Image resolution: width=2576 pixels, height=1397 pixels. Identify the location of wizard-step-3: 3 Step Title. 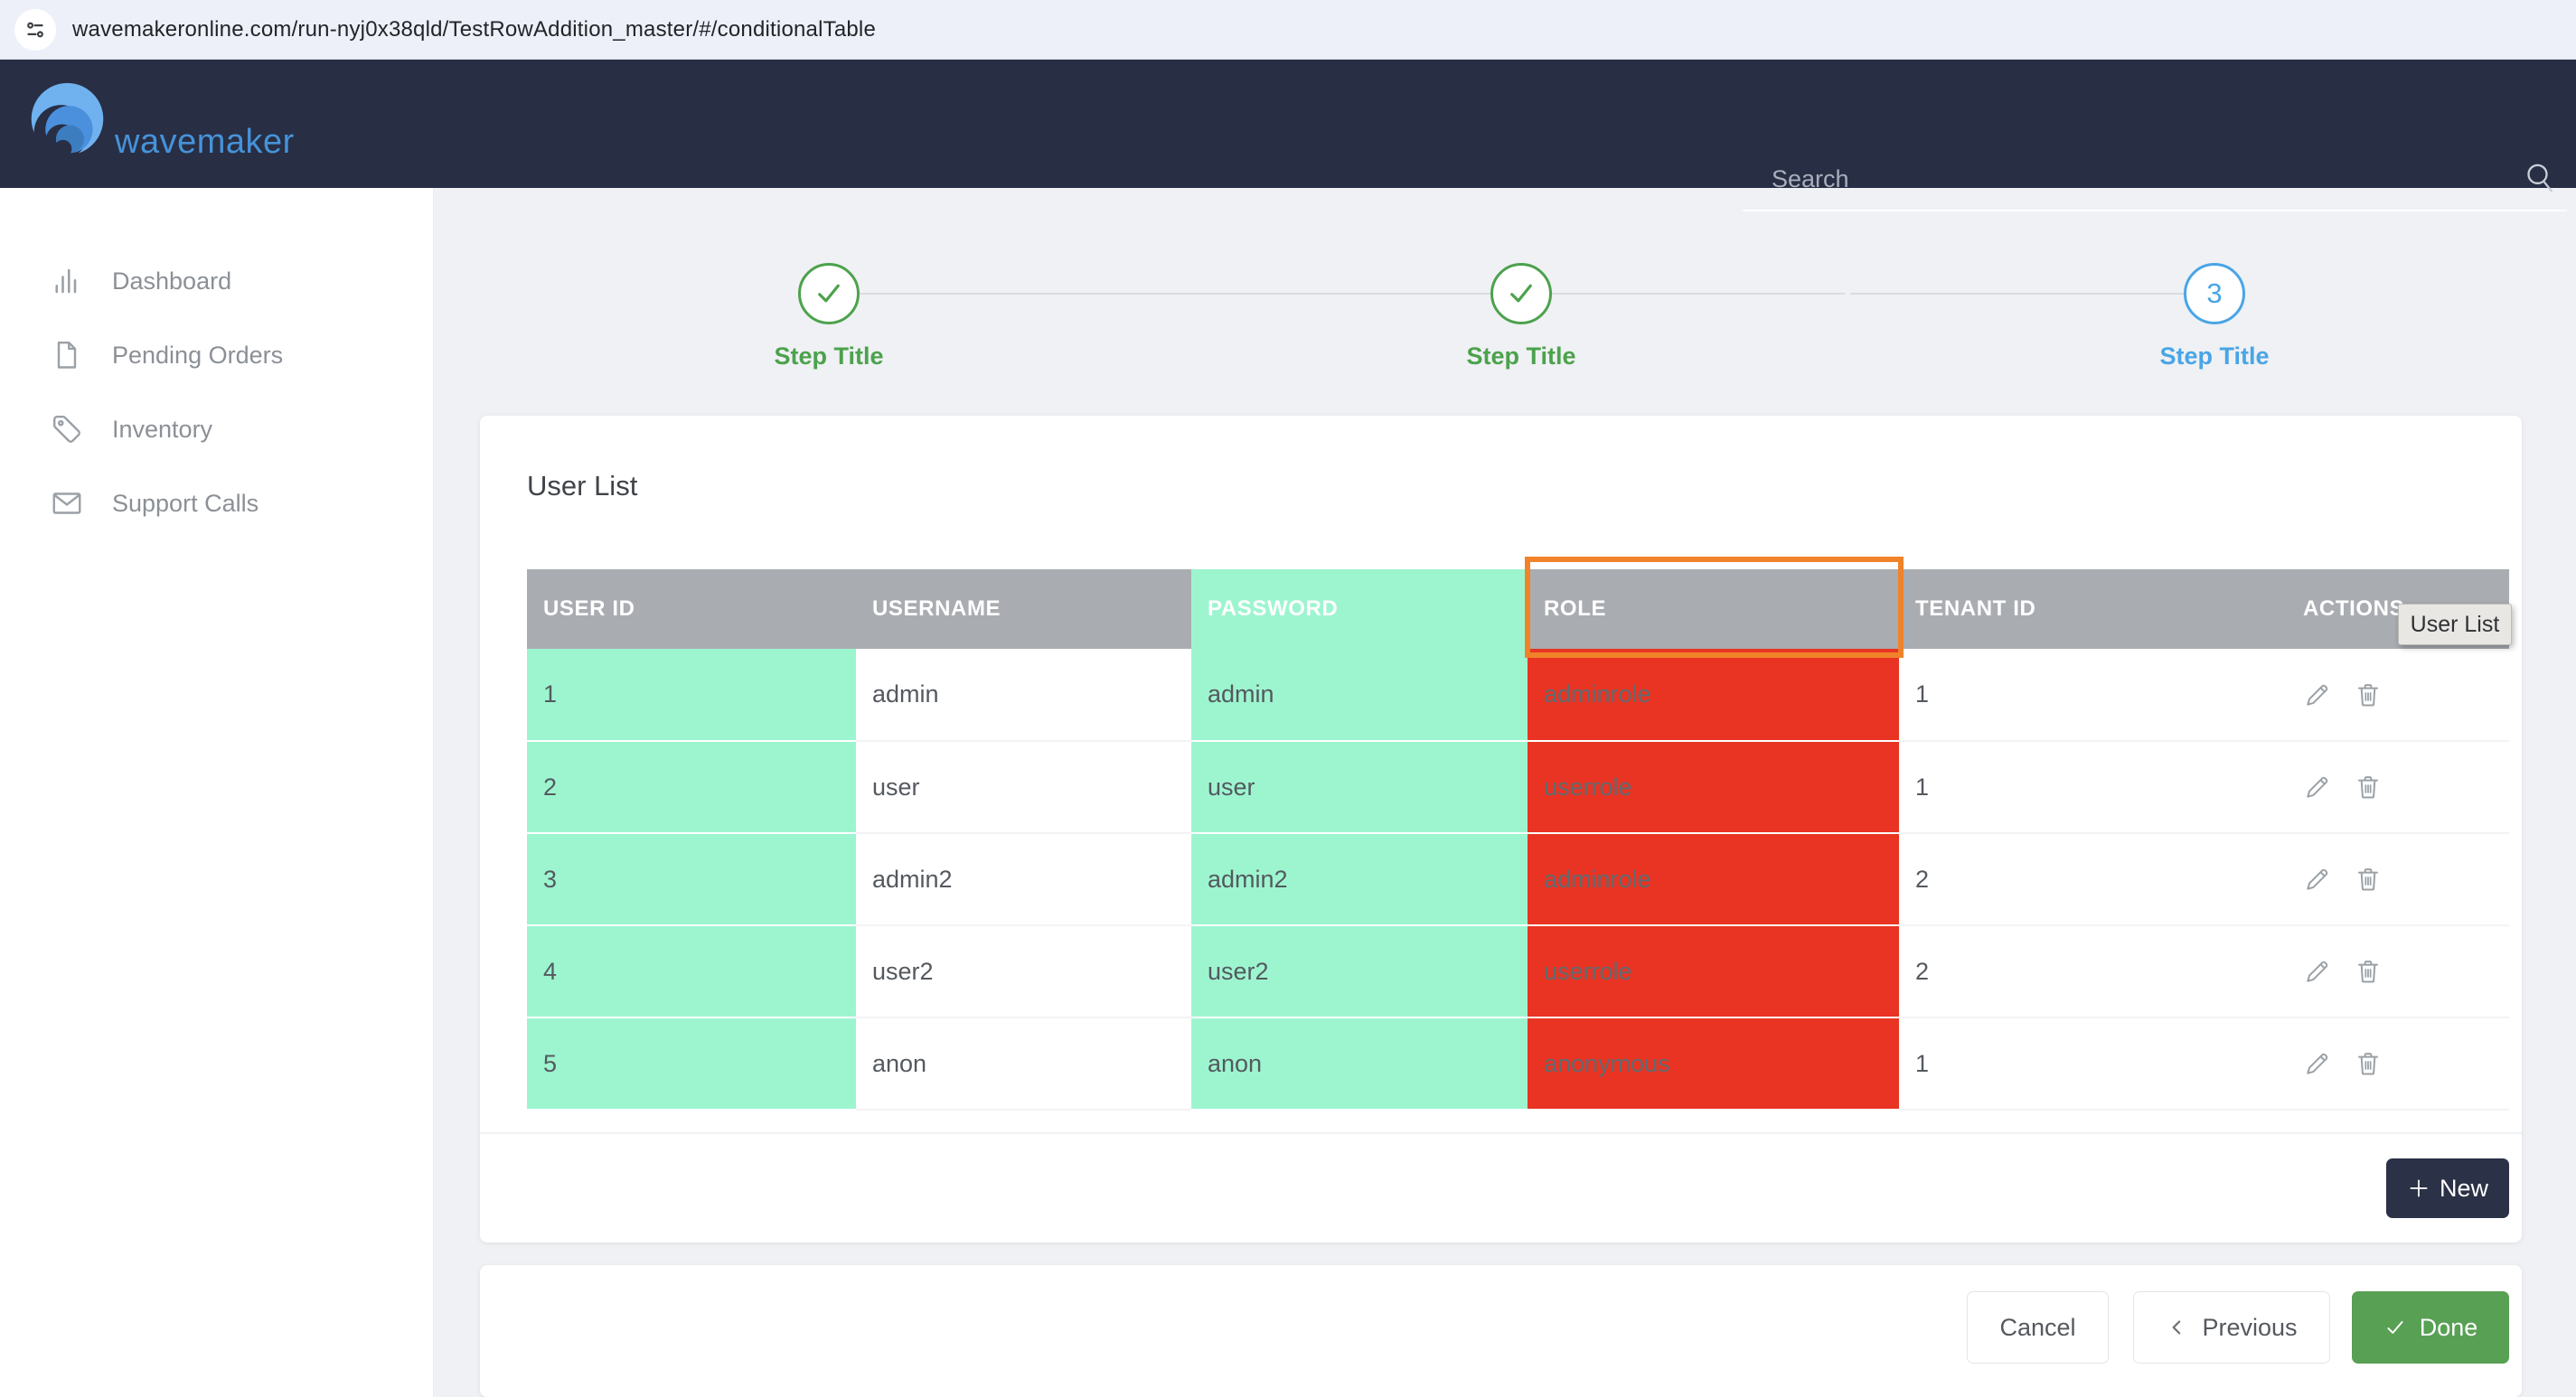
(2215, 316).